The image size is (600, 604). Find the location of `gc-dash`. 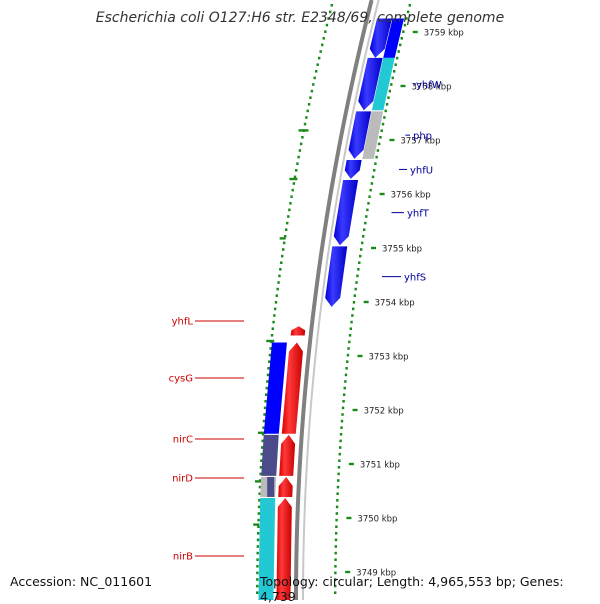

gc-dash is located at coordinates (261, 432).